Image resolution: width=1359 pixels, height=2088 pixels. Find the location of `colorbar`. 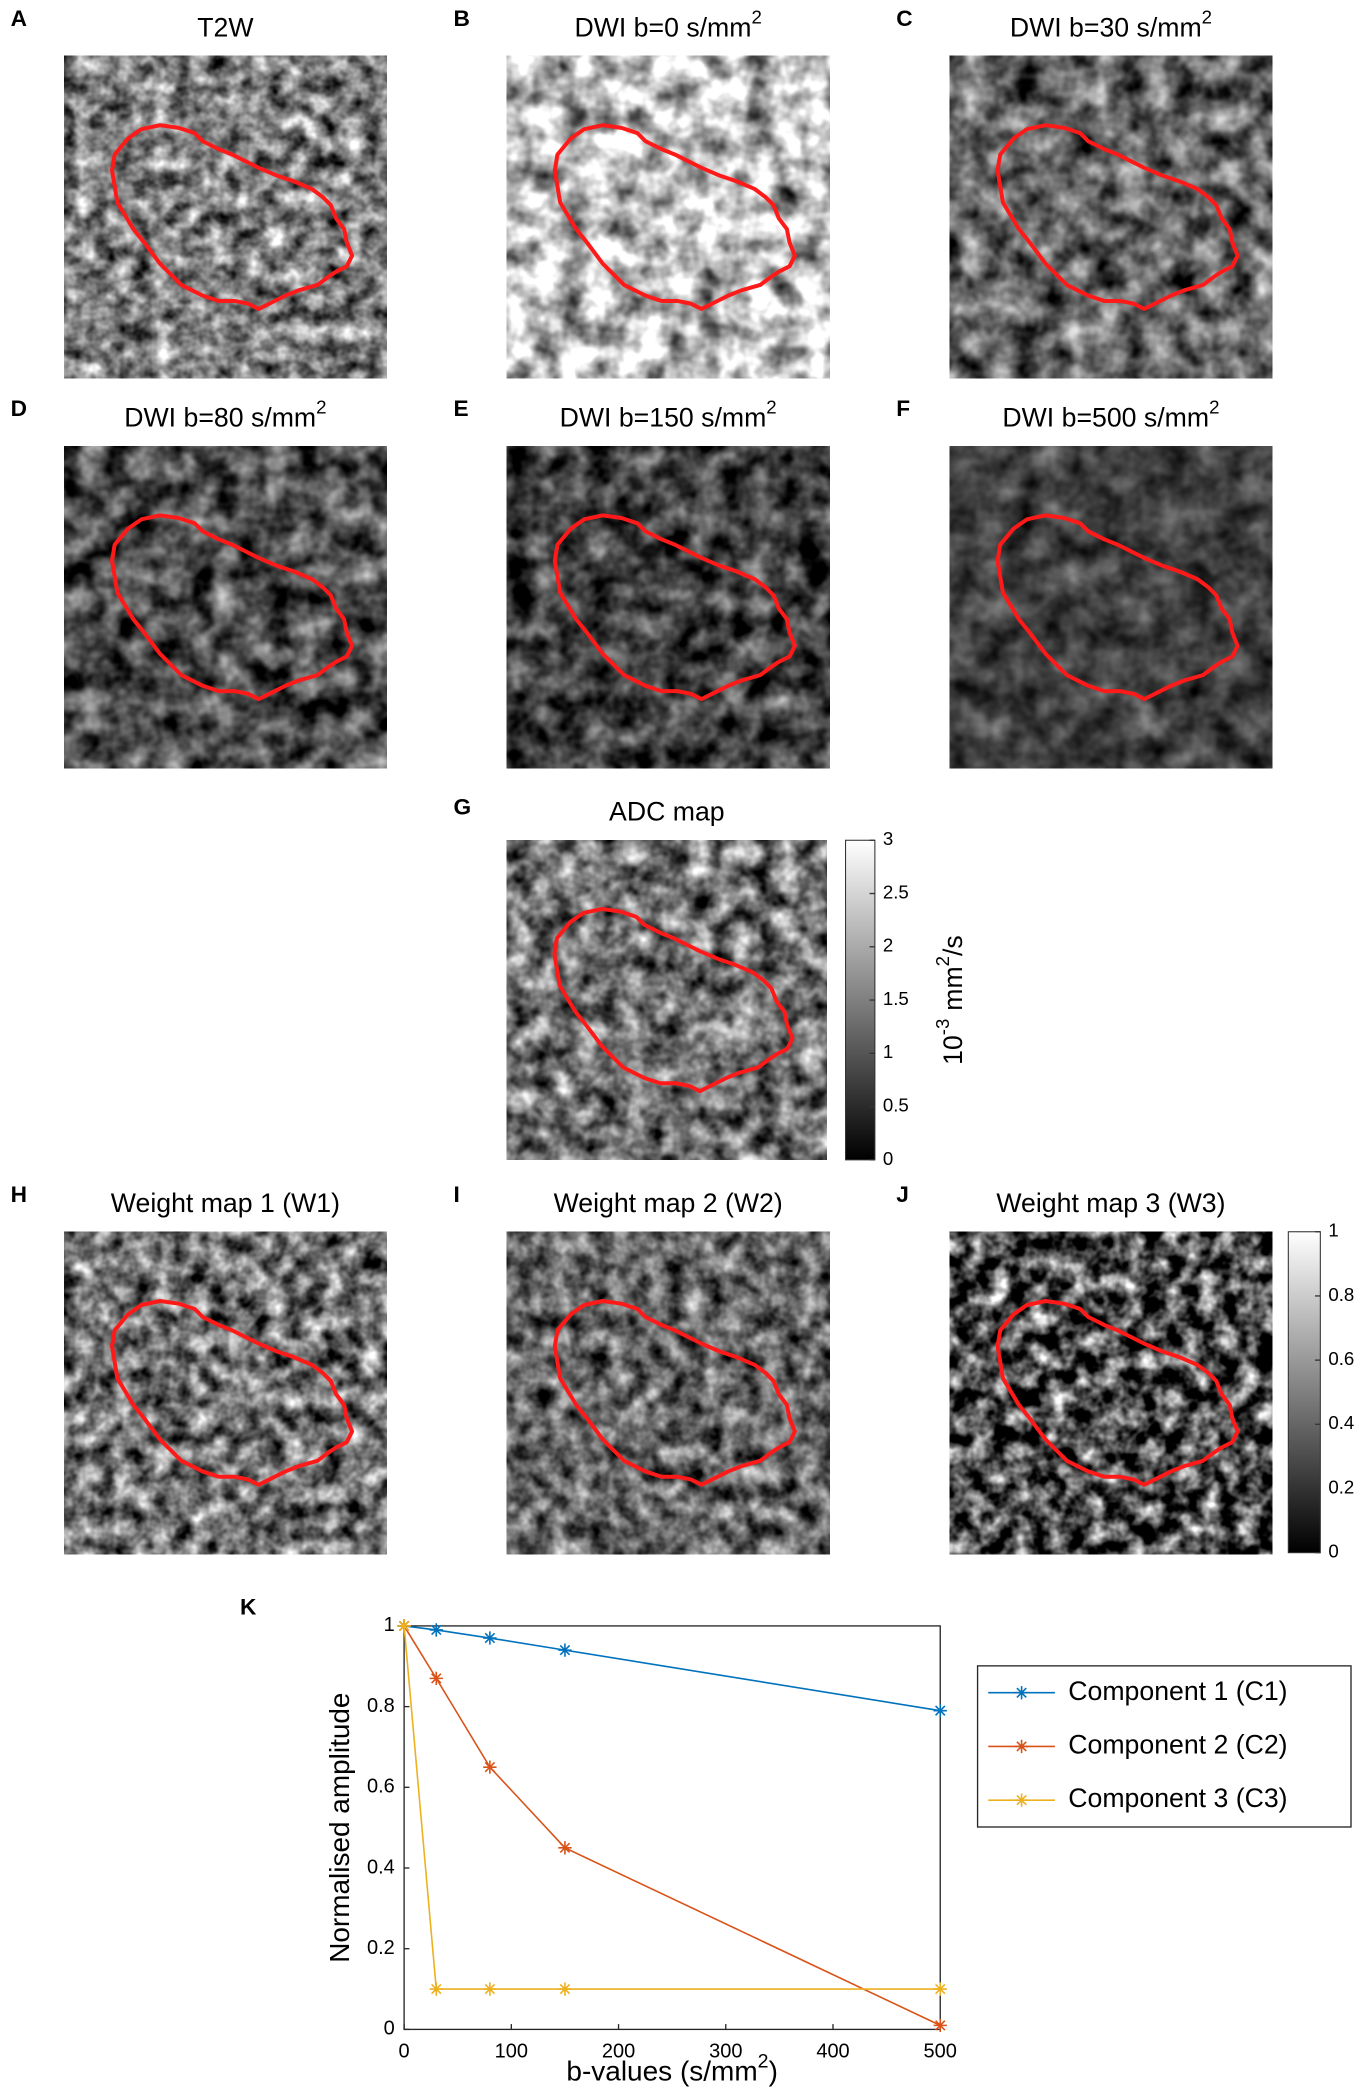

colorbar is located at coordinates (1304, 1392).